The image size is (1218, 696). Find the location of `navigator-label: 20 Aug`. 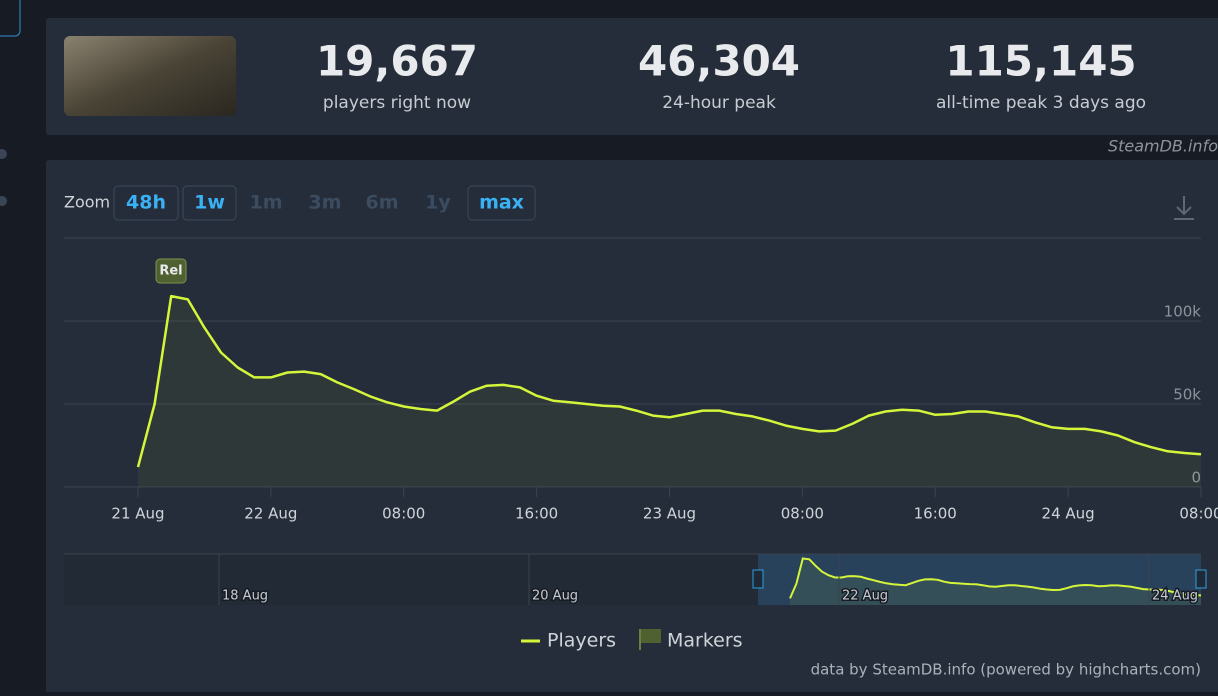

navigator-label: 20 Aug is located at coordinates (555, 596).